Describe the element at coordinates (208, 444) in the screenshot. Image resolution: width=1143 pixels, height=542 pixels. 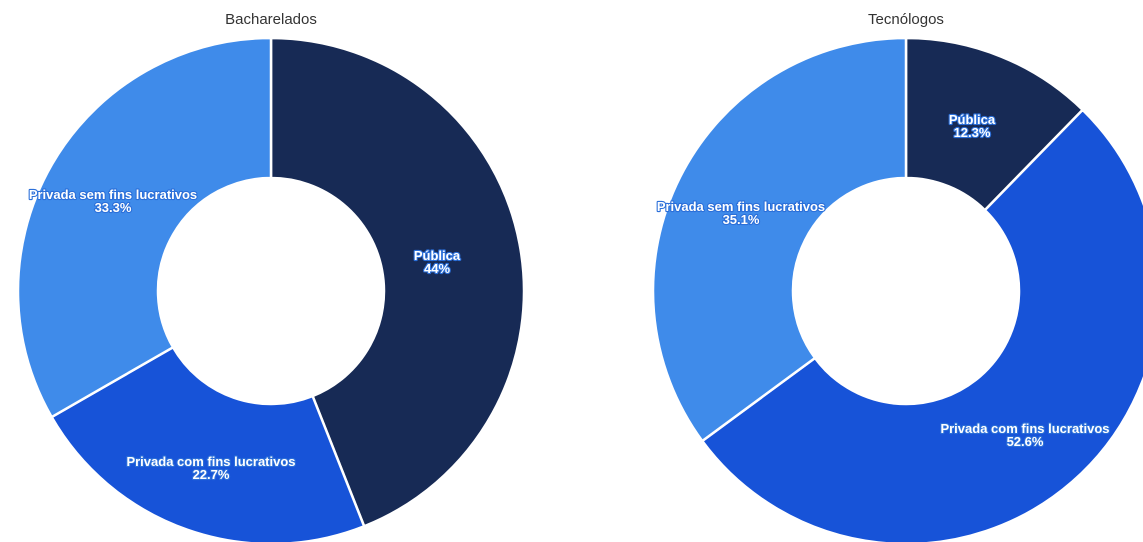
I see `slice-privada-com-fins-lucrativos-bacharelados` at that location.